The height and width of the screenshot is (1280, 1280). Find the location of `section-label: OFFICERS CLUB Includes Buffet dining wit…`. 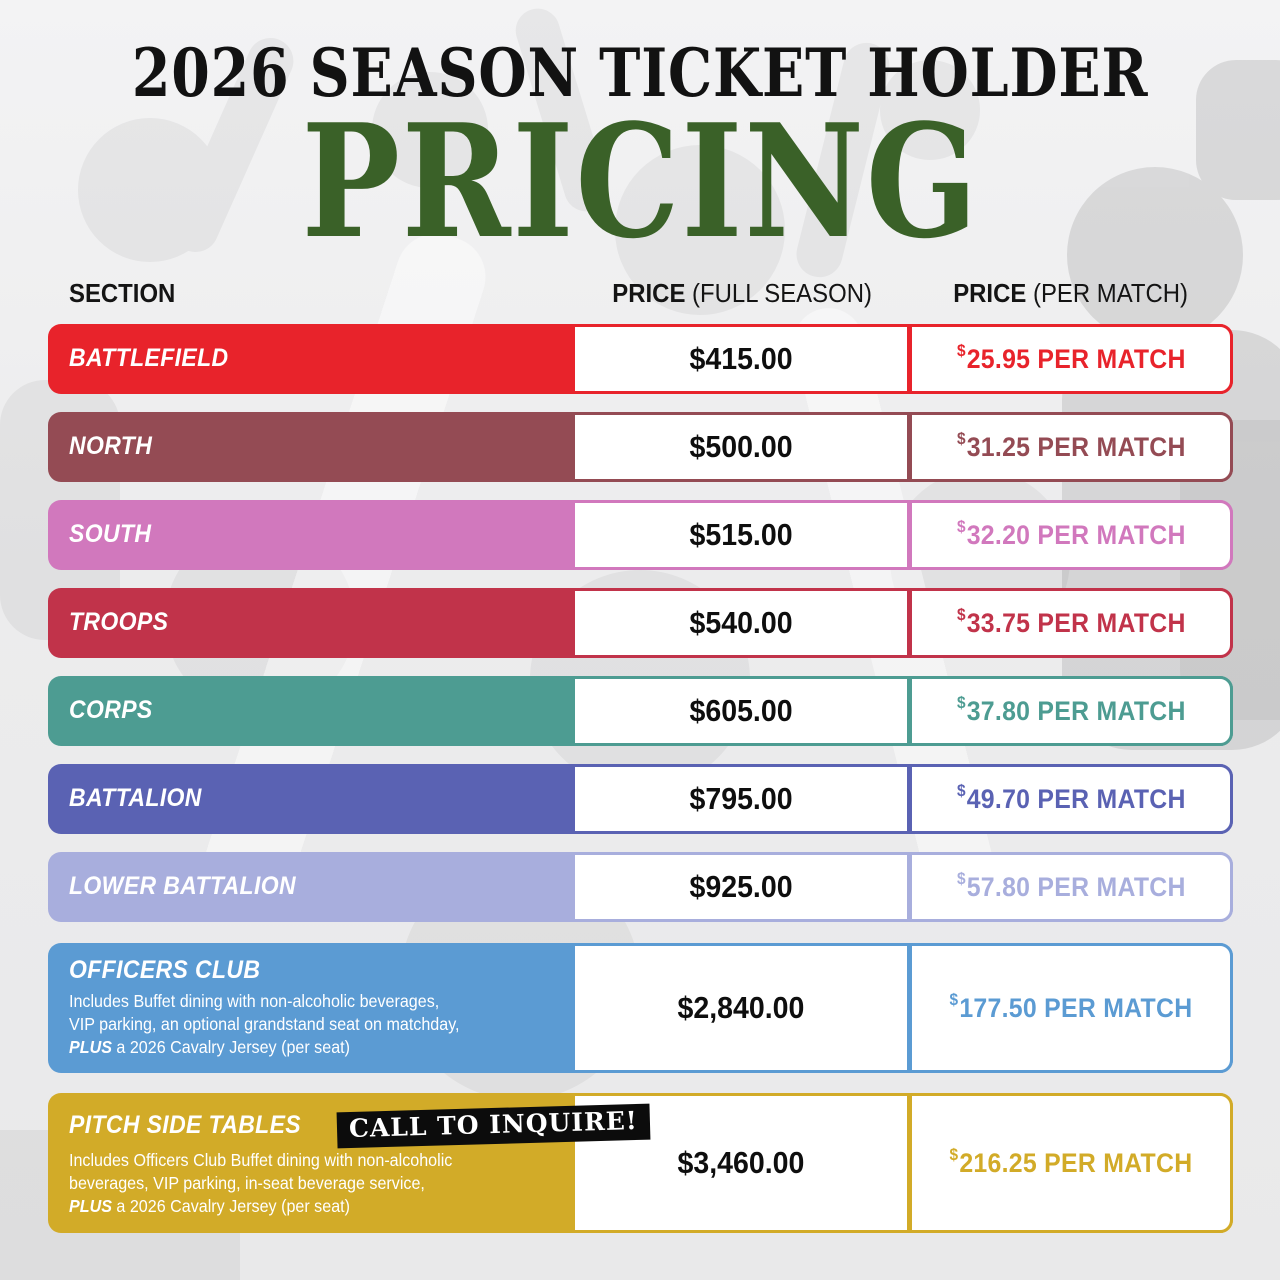

section-label: OFFICERS CLUB Includes Buffet dining wit… is located at coordinates (311, 1008).